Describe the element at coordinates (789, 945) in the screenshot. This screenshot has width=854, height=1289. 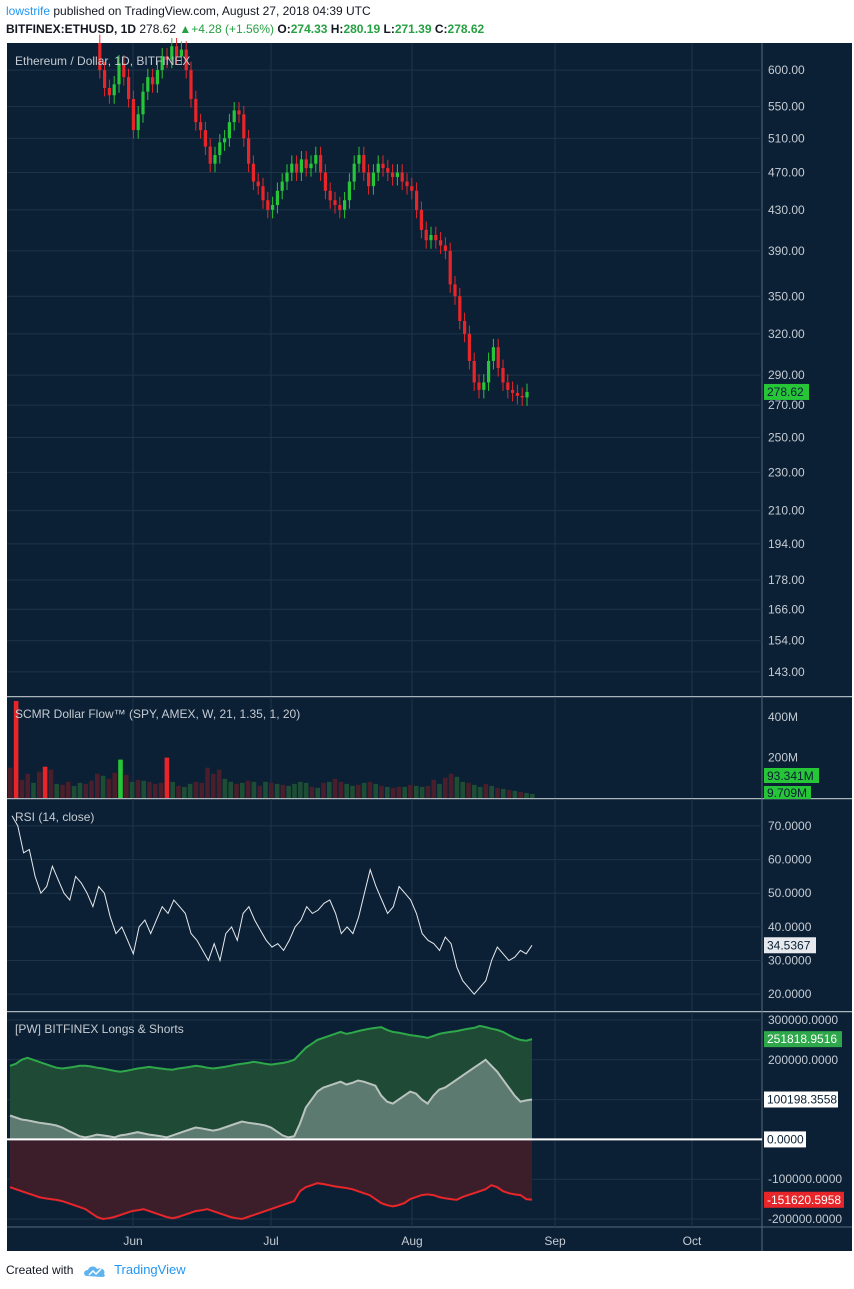
I see `rsi-last-label: 34.5367` at that location.